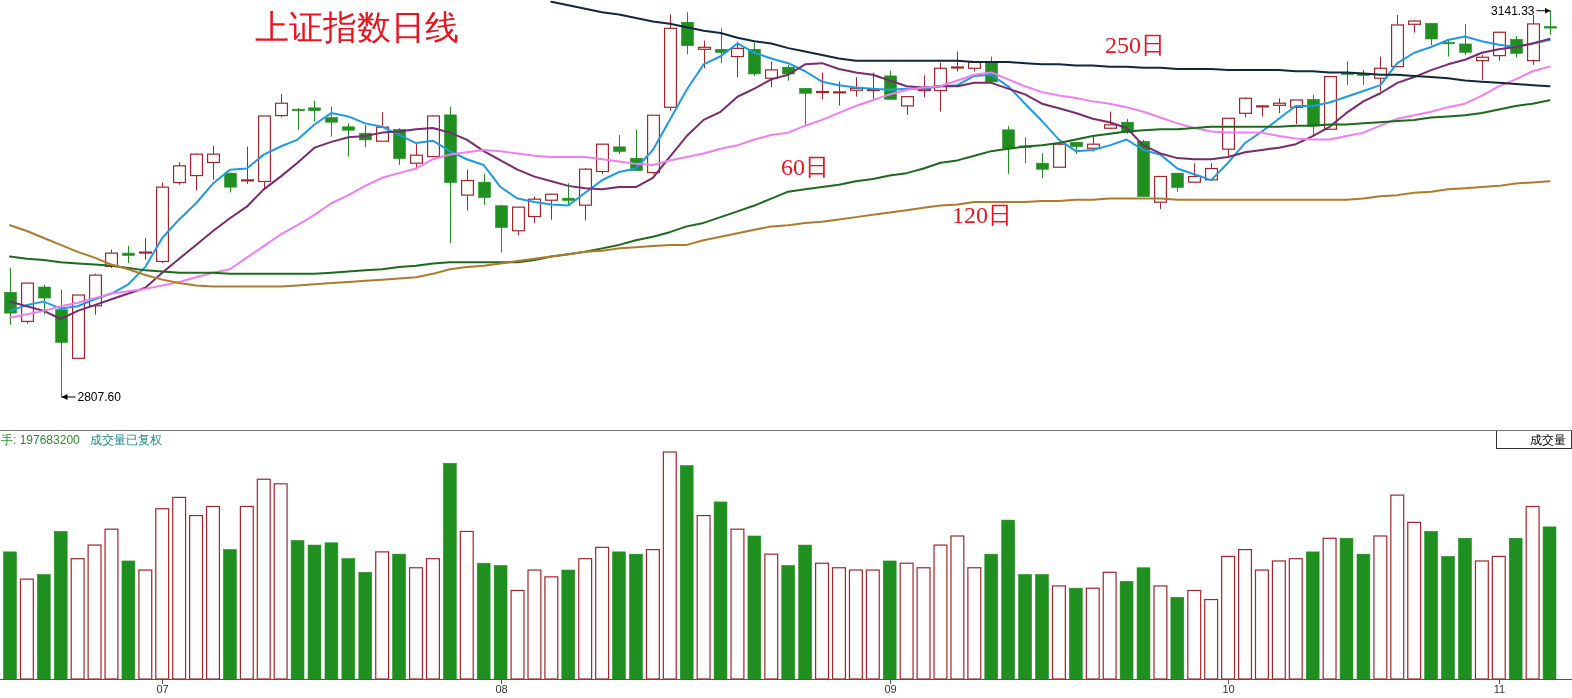 The height and width of the screenshot is (698, 1572). What do you see at coordinates (1513, 10) in the screenshot?
I see `annotation: 3141.33` at bounding box center [1513, 10].